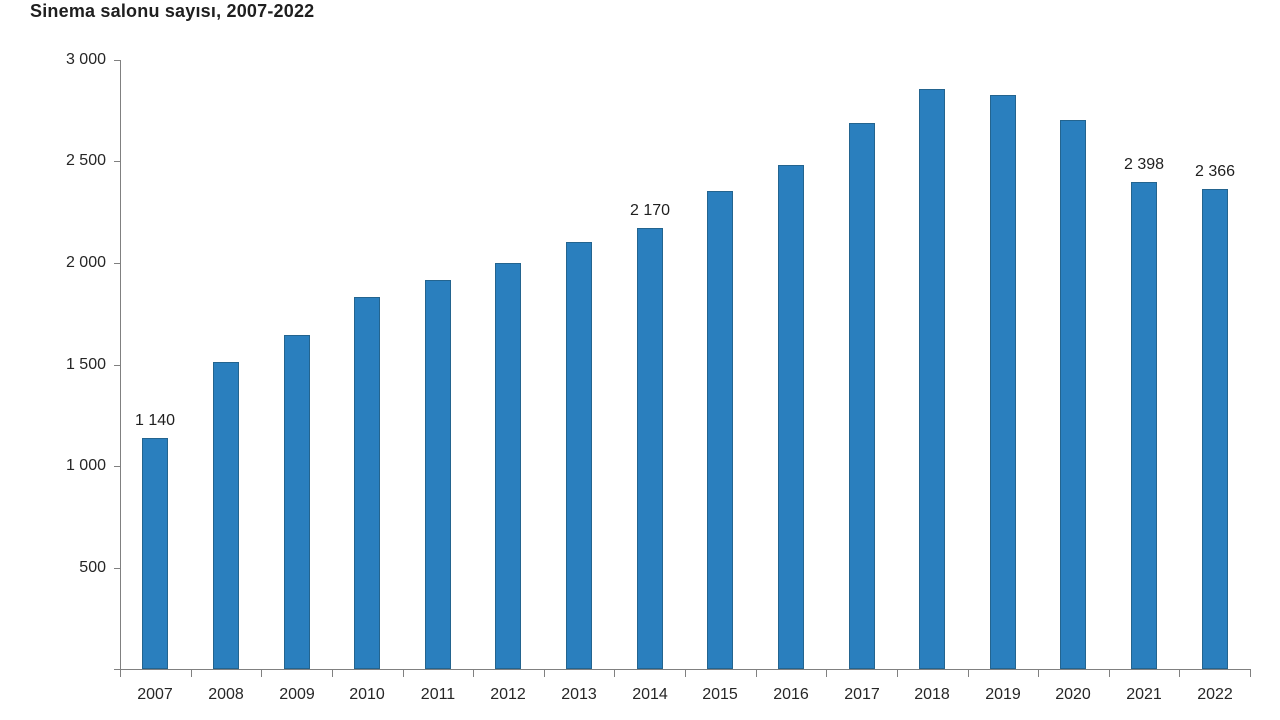 The width and height of the screenshot is (1280, 720). I want to click on bar-value-label-2021: 2 398, so click(1144, 164).